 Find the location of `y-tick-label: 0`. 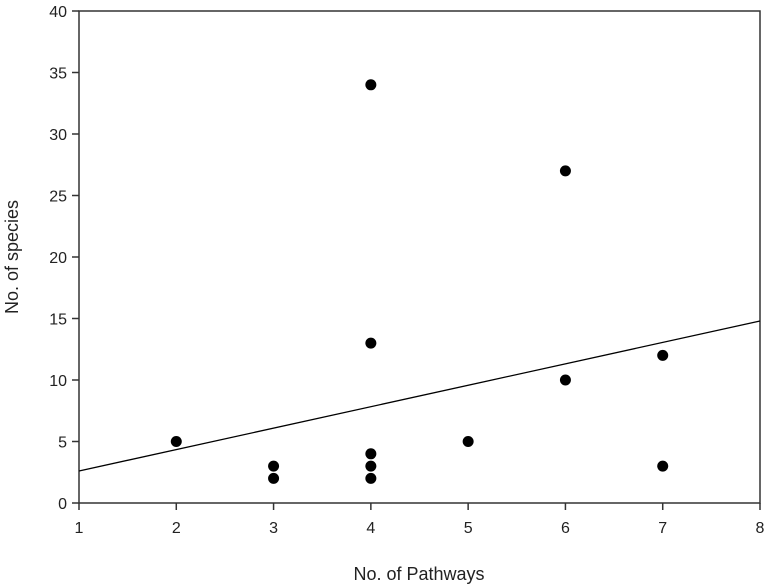

y-tick-label: 0 is located at coordinates (62, 504).